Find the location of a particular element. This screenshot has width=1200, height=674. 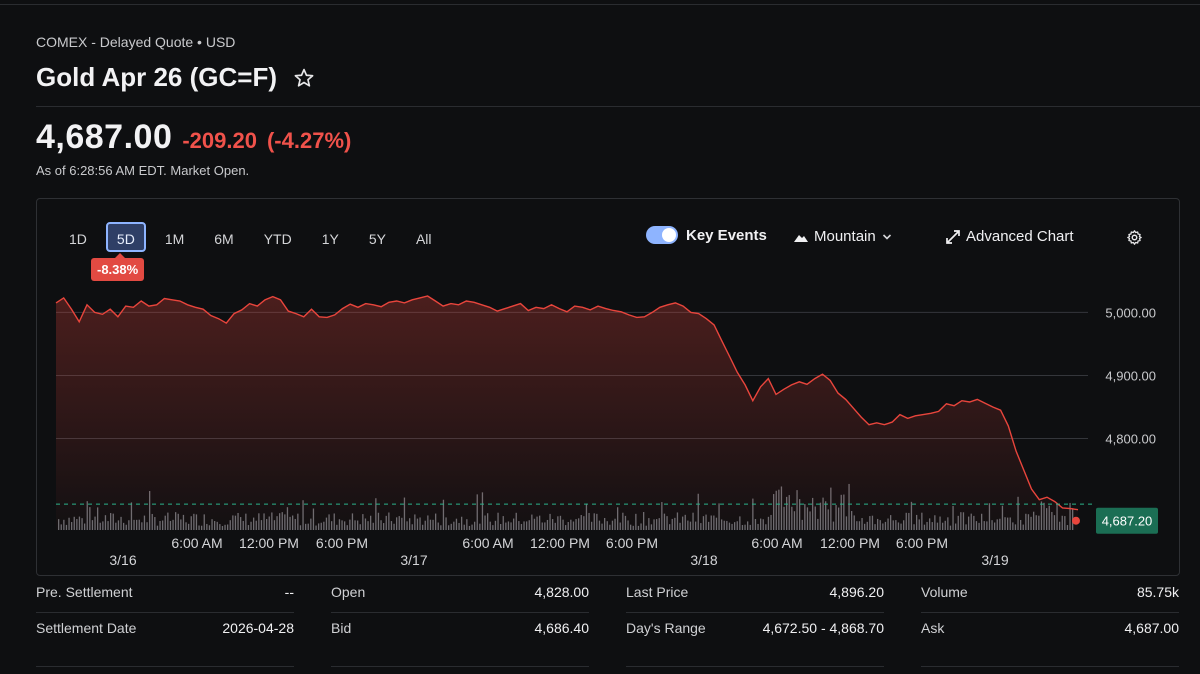

stat-days-range: Day's Range 4,672.50 - 4,868.70 is located at coordinates (755, 628).